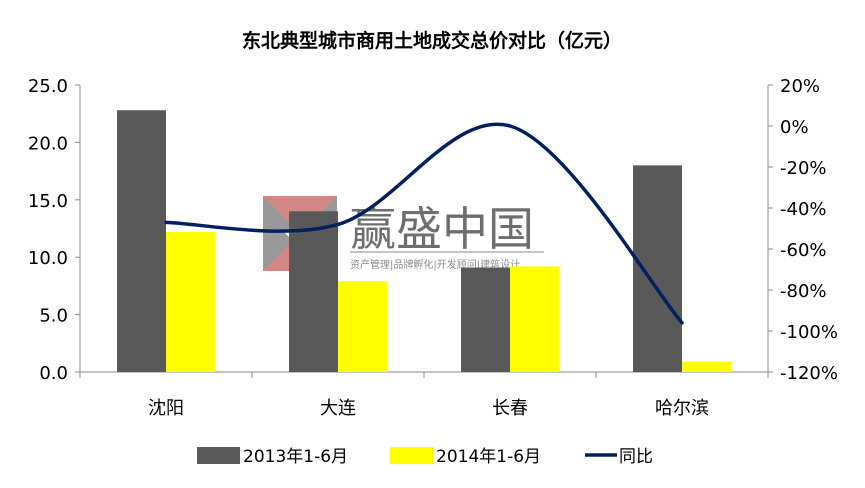 This screenshot has width=865, height=488. Describe the element at coordinates (295, 457) in the screenshot. I see `legend-label: 2013年1-6月` at that location.